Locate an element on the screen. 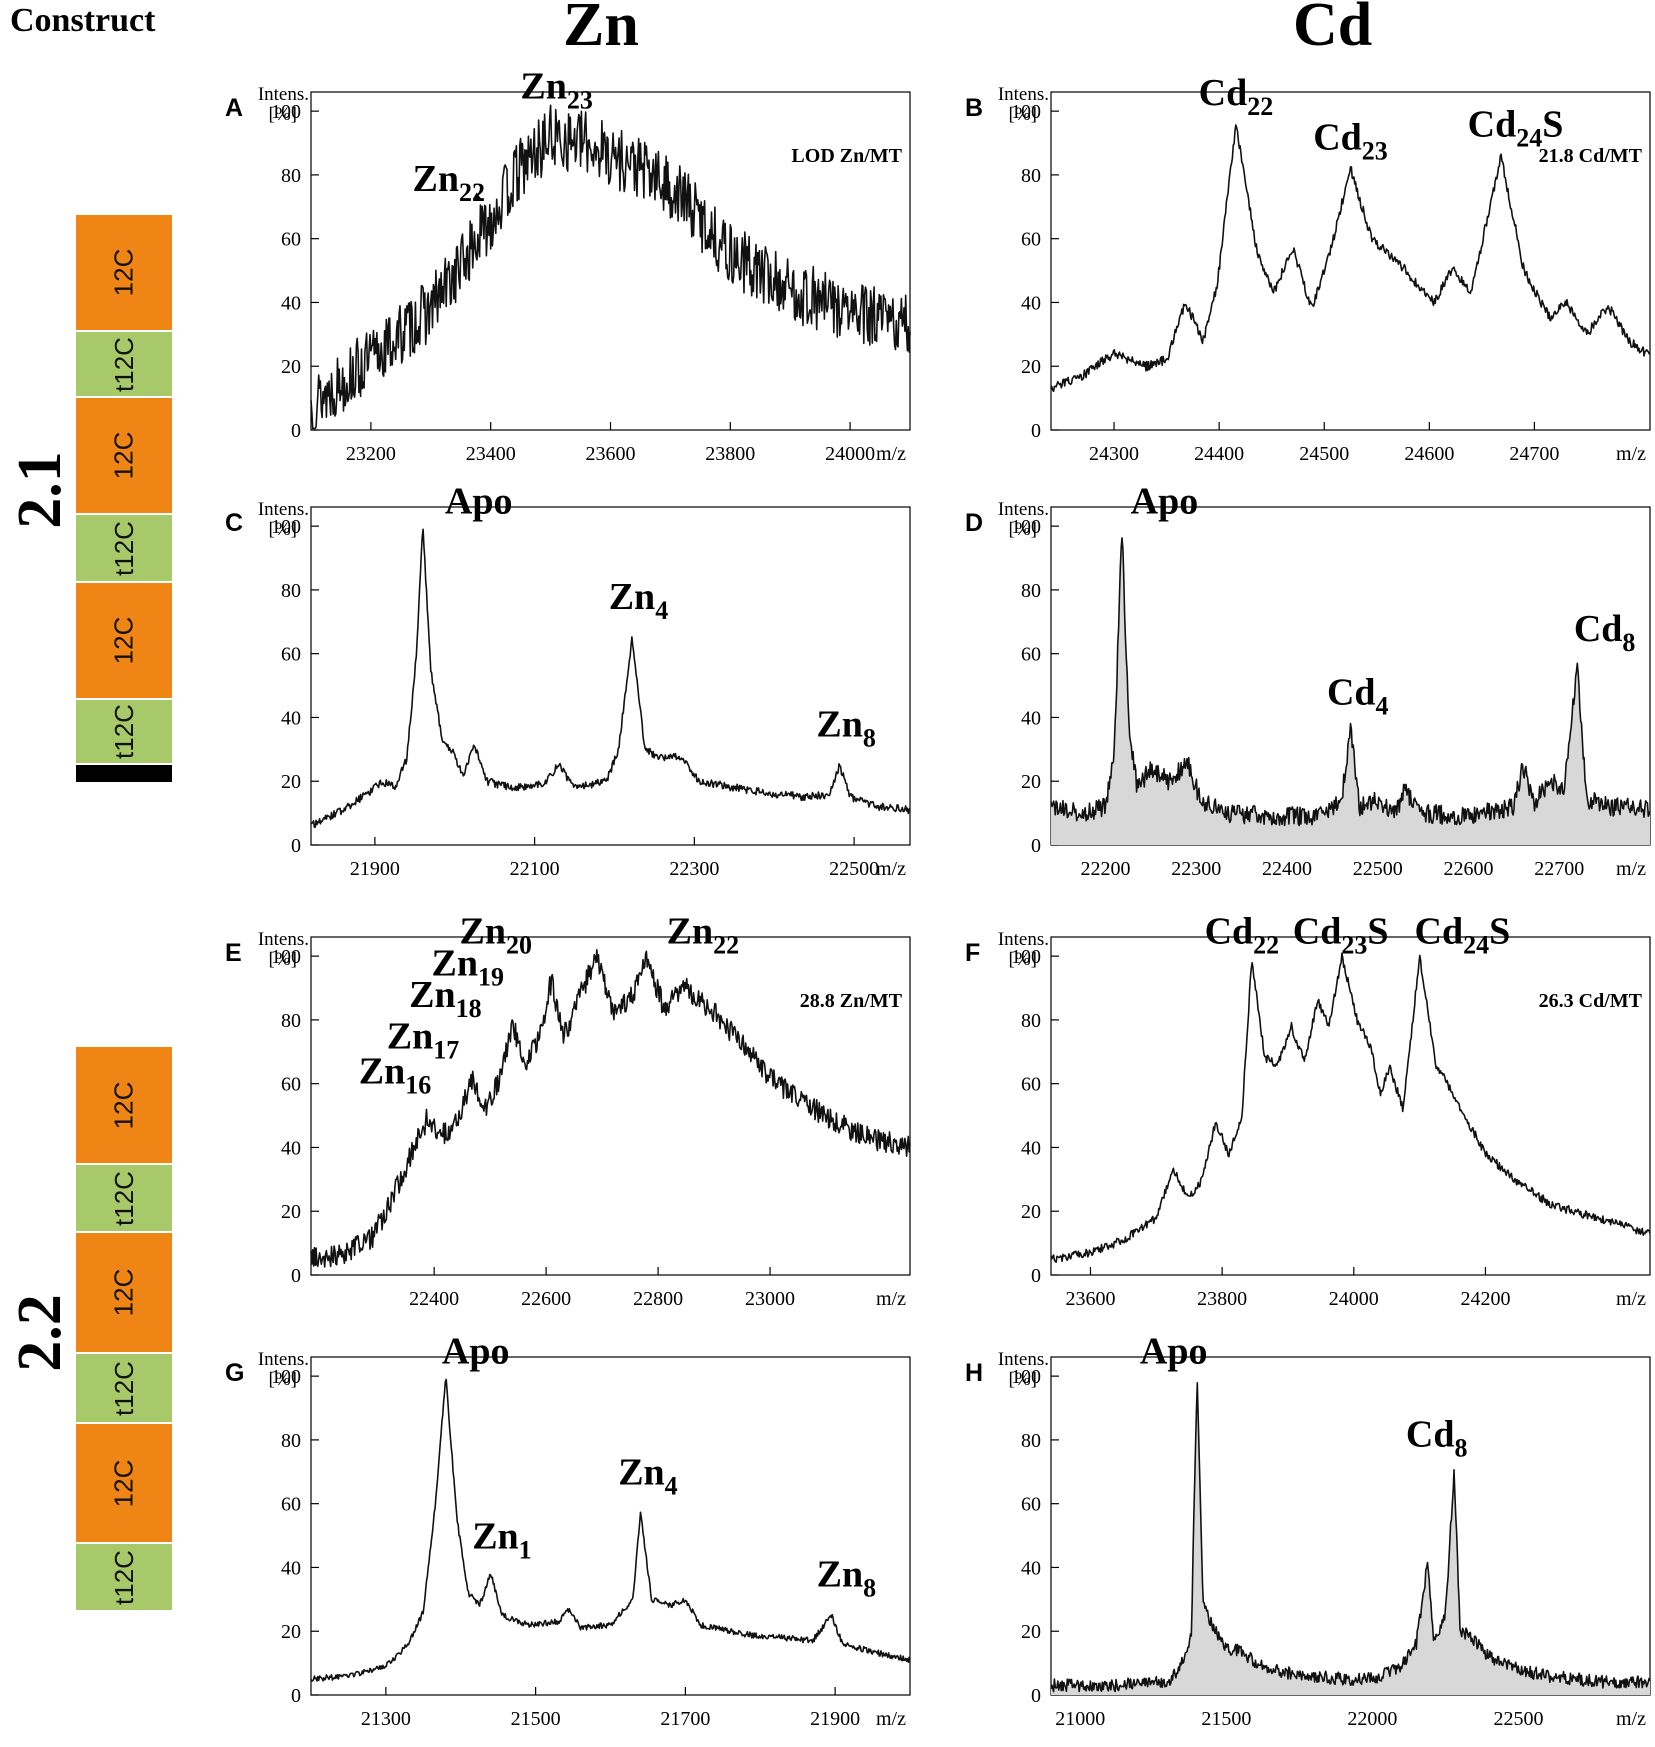 The image size is (1655, 1747). x-tick-label: 23200 is located at coordinates (371, 454).